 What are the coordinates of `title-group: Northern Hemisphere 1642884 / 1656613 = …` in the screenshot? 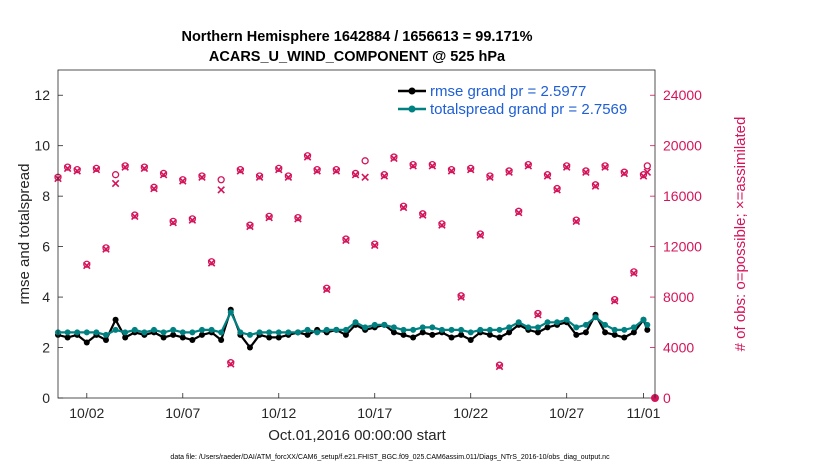 It's located at (356, 47).